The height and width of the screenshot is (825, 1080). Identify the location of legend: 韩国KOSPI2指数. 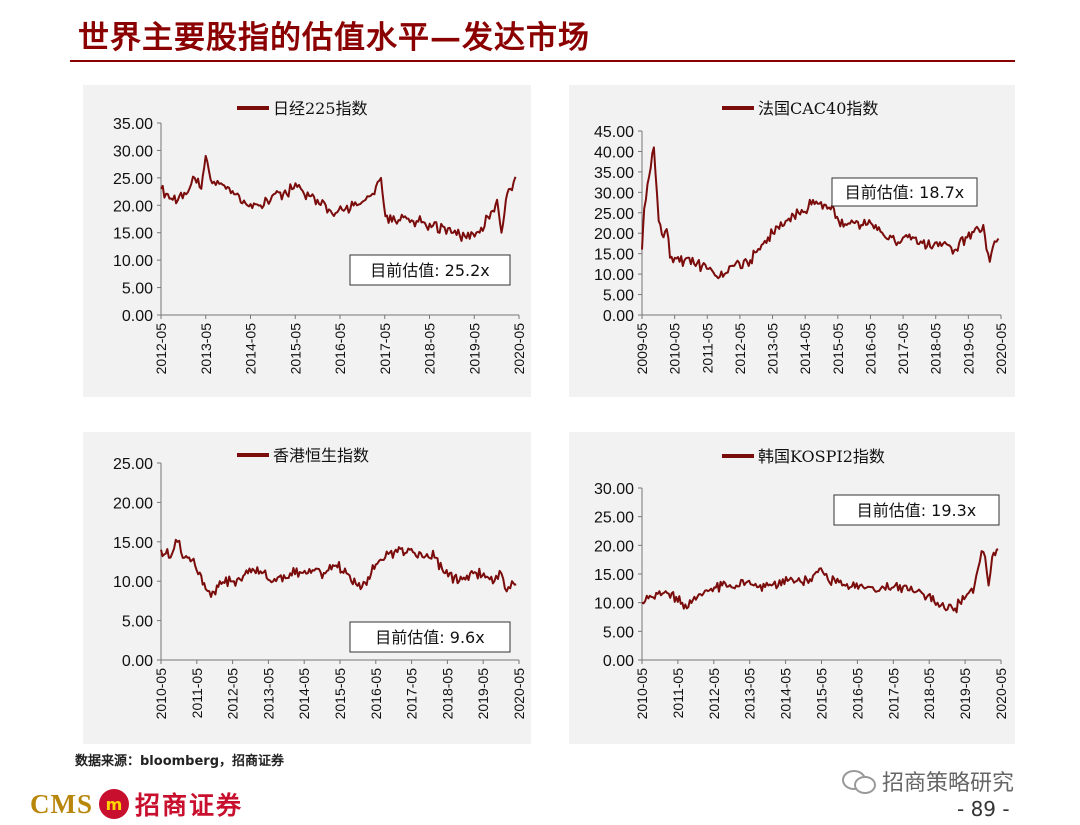
(803, 456).